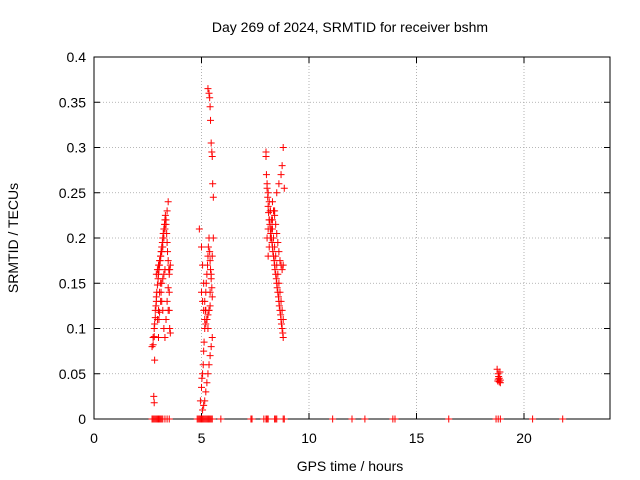 The width and height of the screenshot is (640, 480). Describe the element at coordinates (77, 148) in the screenshot. I see `y-tick-label: 0.3` at that location.